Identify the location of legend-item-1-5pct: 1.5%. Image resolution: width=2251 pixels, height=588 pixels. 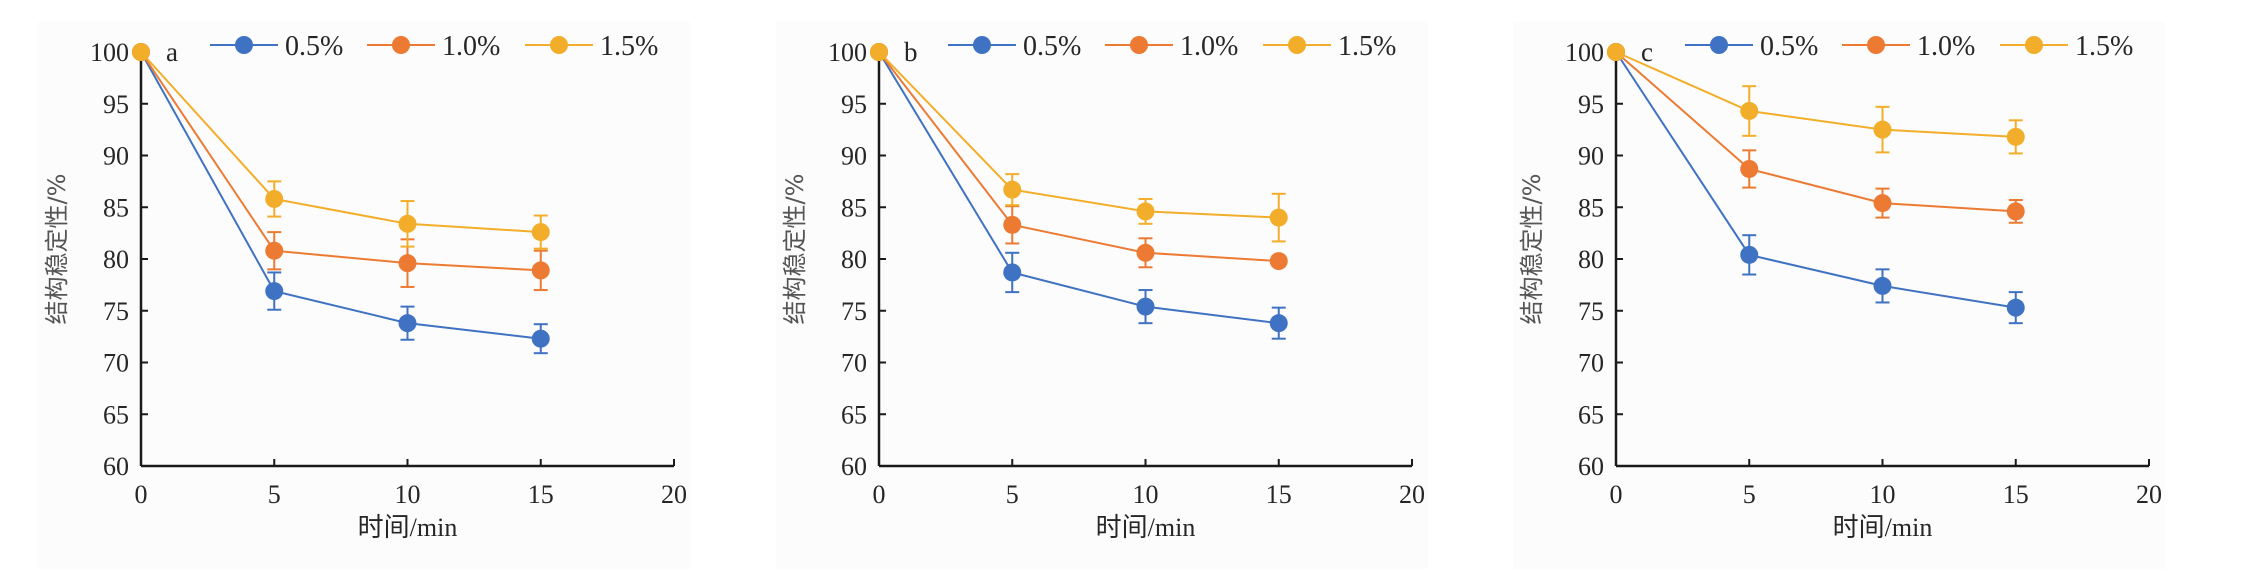
(2066, 46).